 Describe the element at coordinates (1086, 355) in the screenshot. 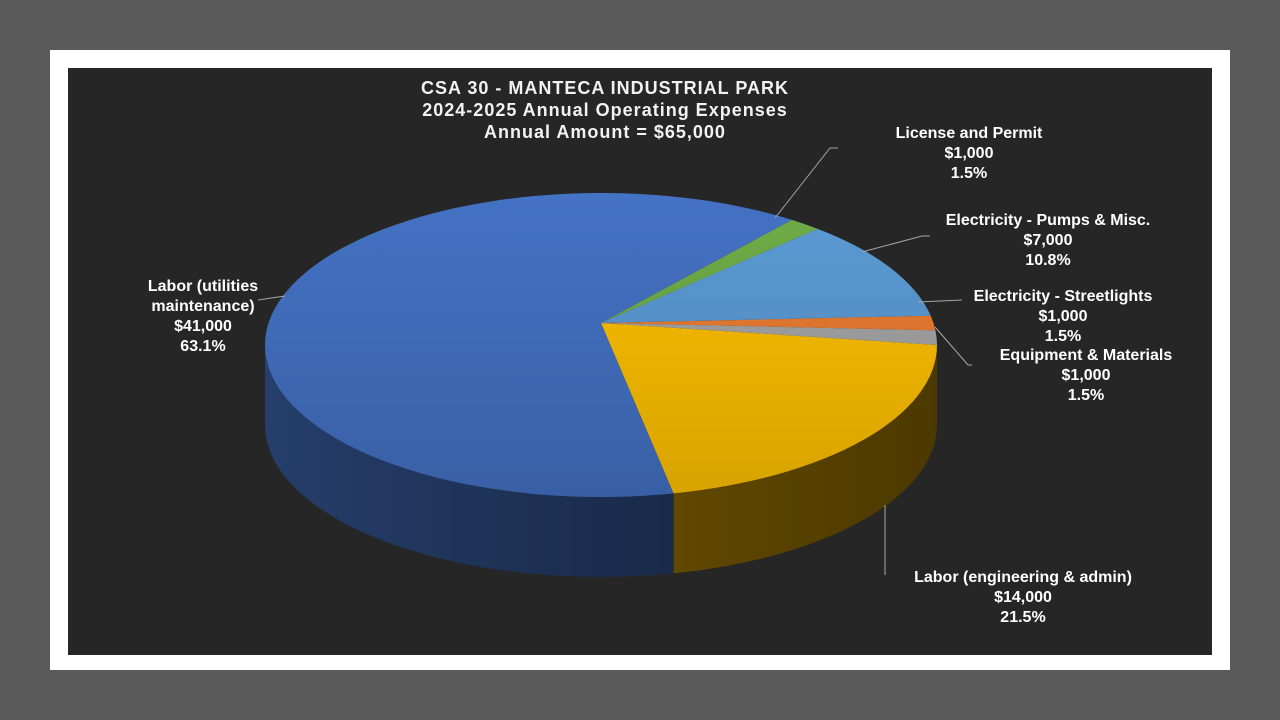

I see `data-label-label: Equipment & Materials` at that location.